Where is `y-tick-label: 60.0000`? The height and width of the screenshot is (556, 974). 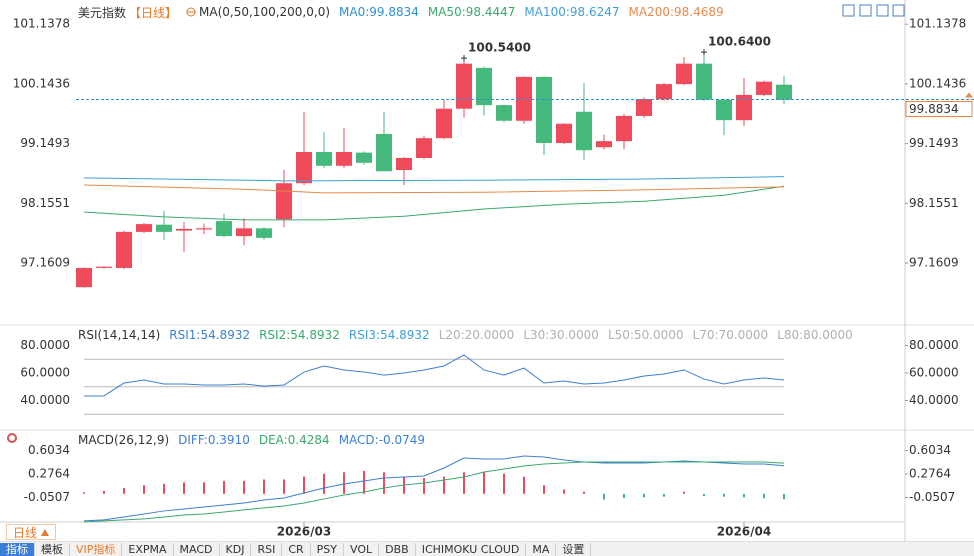 y-tick-label: 60.0000 is located at coordinates (45, 373).